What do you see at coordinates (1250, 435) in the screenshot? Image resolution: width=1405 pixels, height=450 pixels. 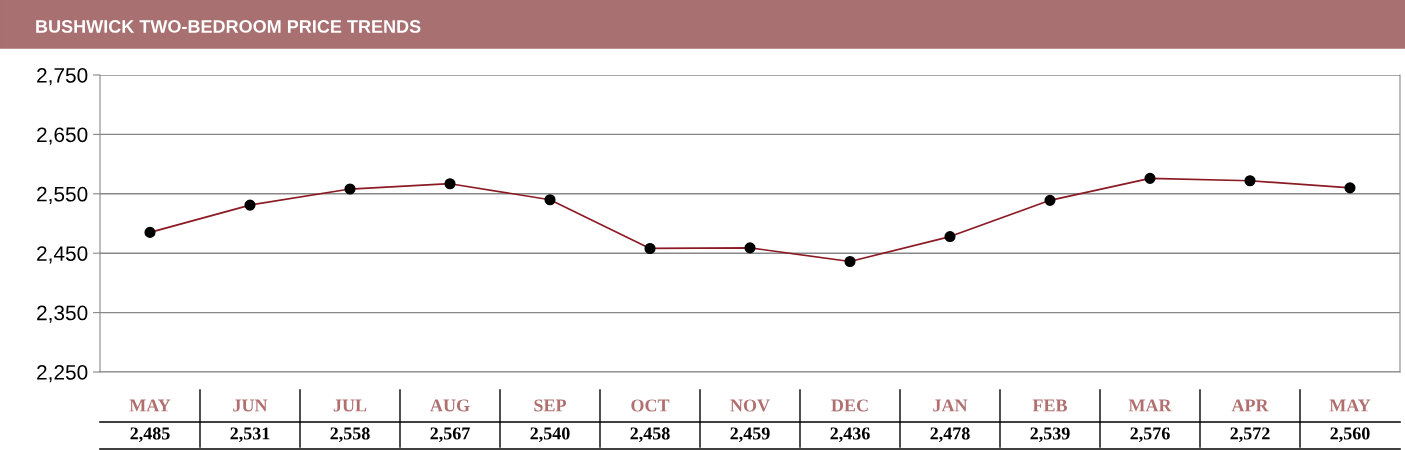 I see `text: 2,572` at bounding box center [1250, 435].